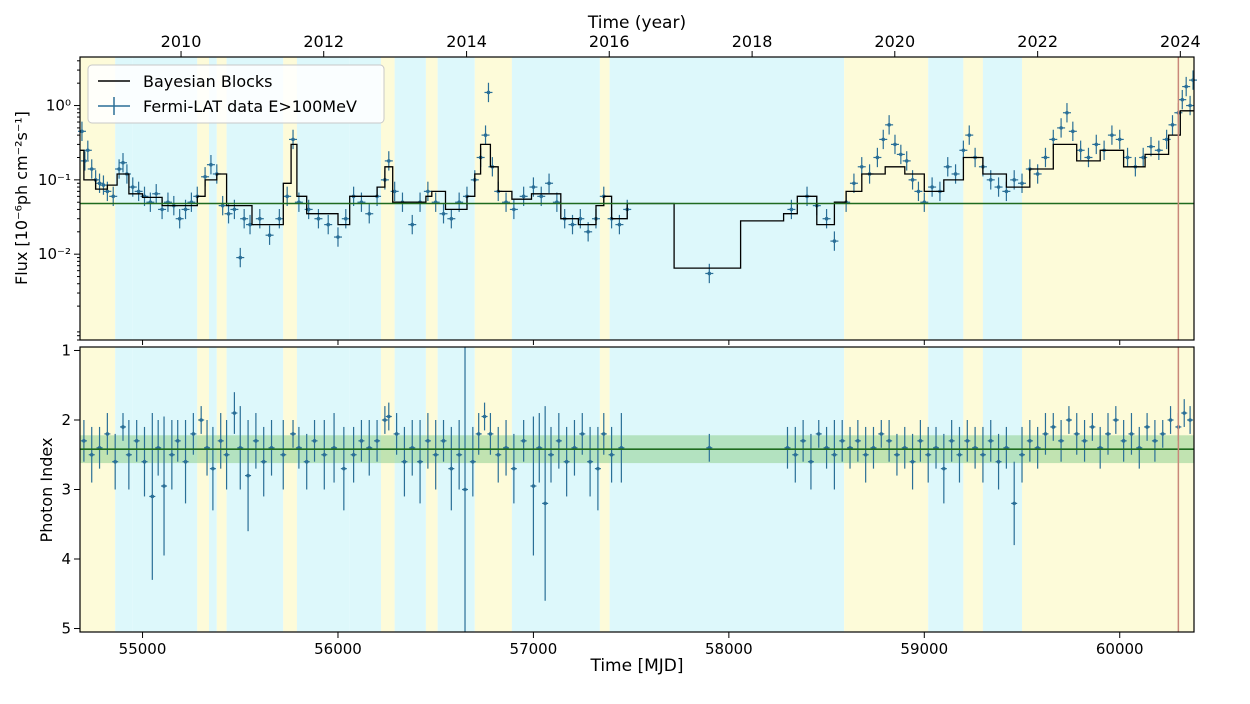 The width and height of the screenshot is (1250, 704). What do you see at coordinates (250, 106) in the screenshot?
I see `legend-data-label: Fermi-LAT data E>100MeV` at bounding box center [250, 106].